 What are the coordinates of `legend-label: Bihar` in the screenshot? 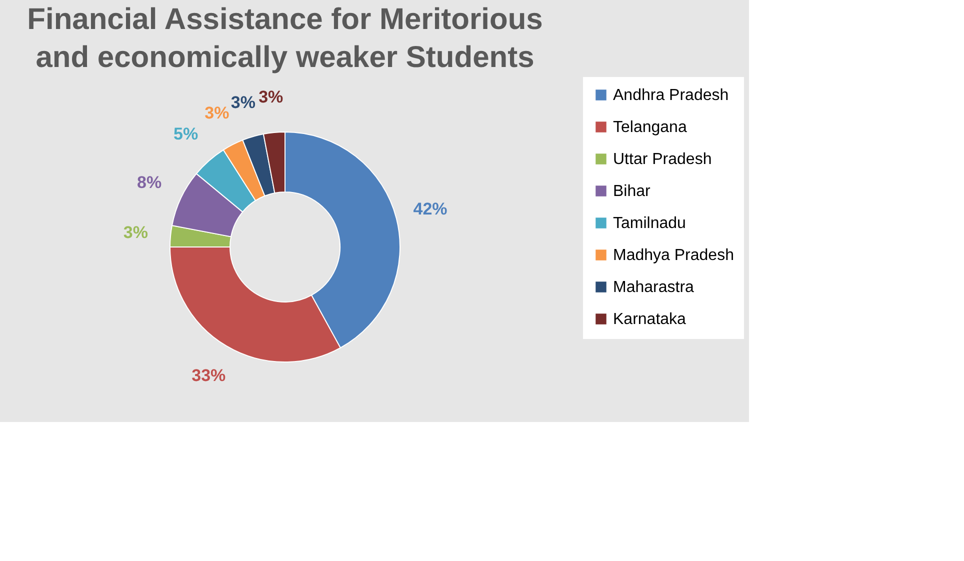 It's located at (632, 191).